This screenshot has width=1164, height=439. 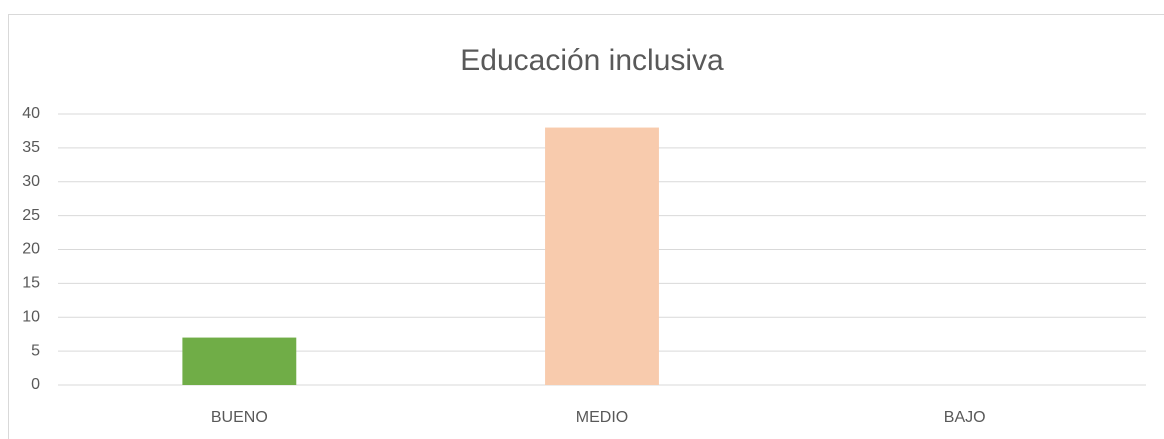 I want to click on y-tick-label: 0, so click(x=35, y=384).